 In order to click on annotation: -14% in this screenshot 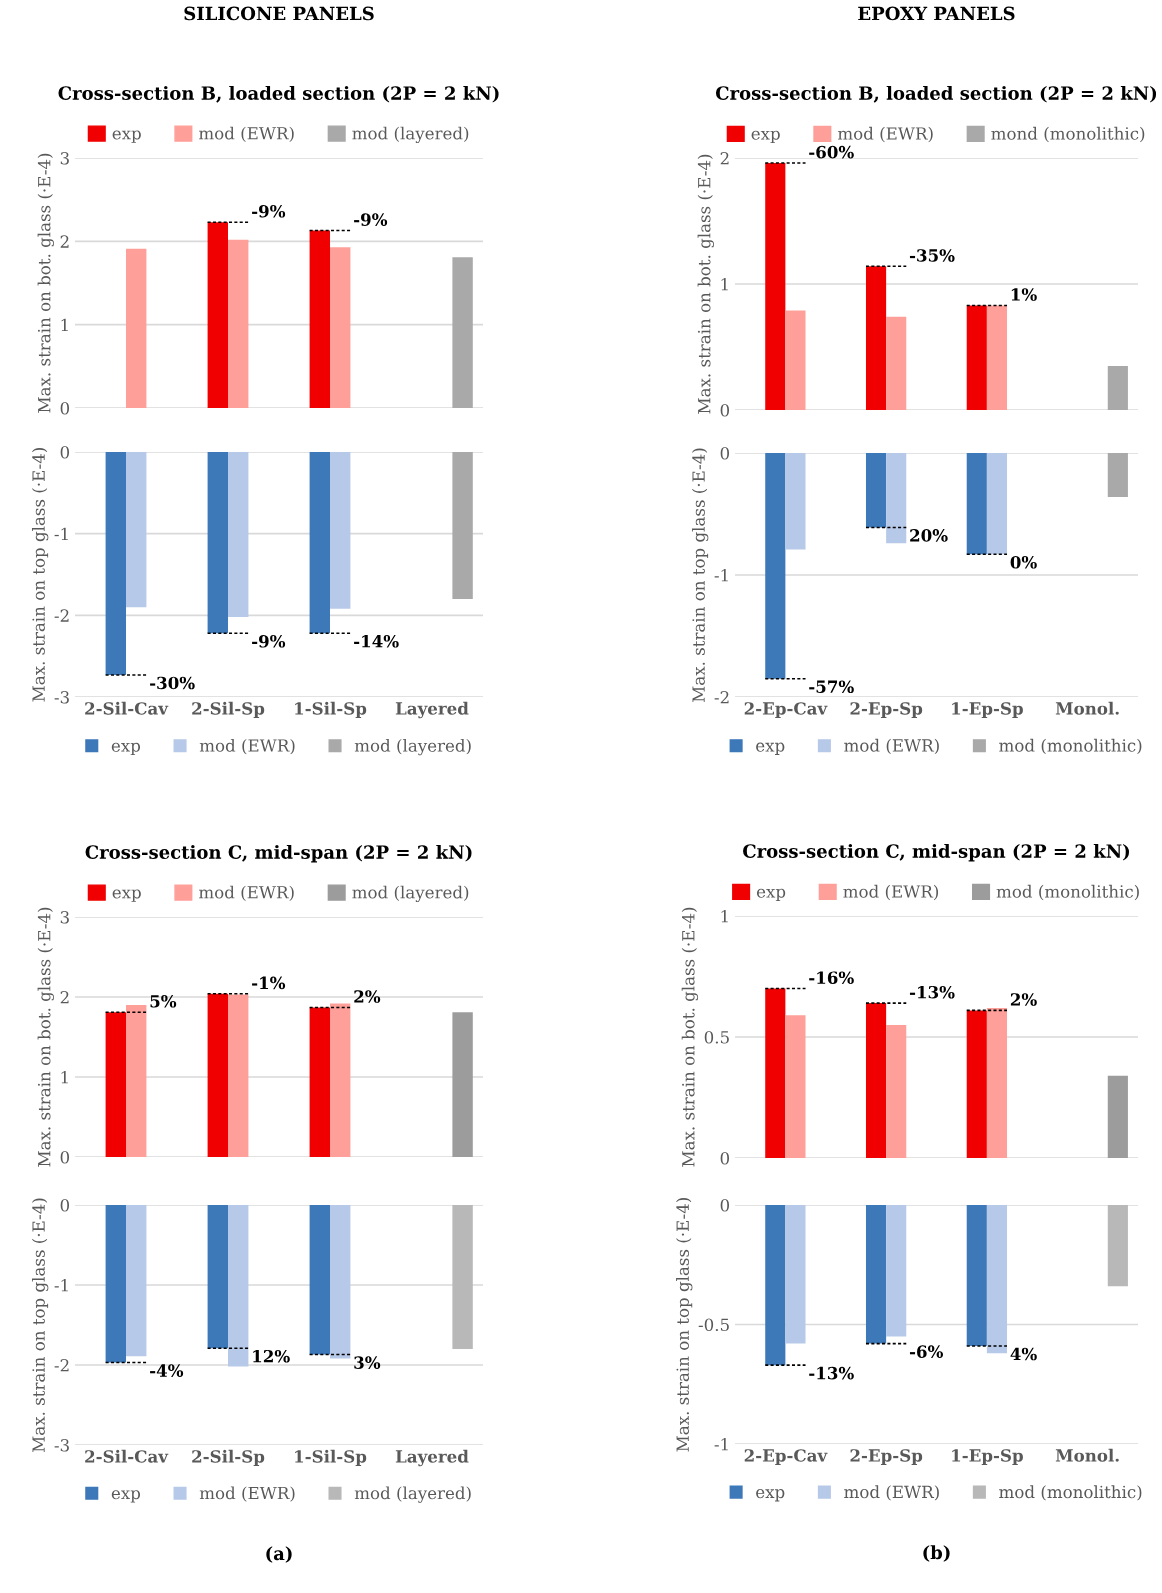, I will do `click(376, 641)`.